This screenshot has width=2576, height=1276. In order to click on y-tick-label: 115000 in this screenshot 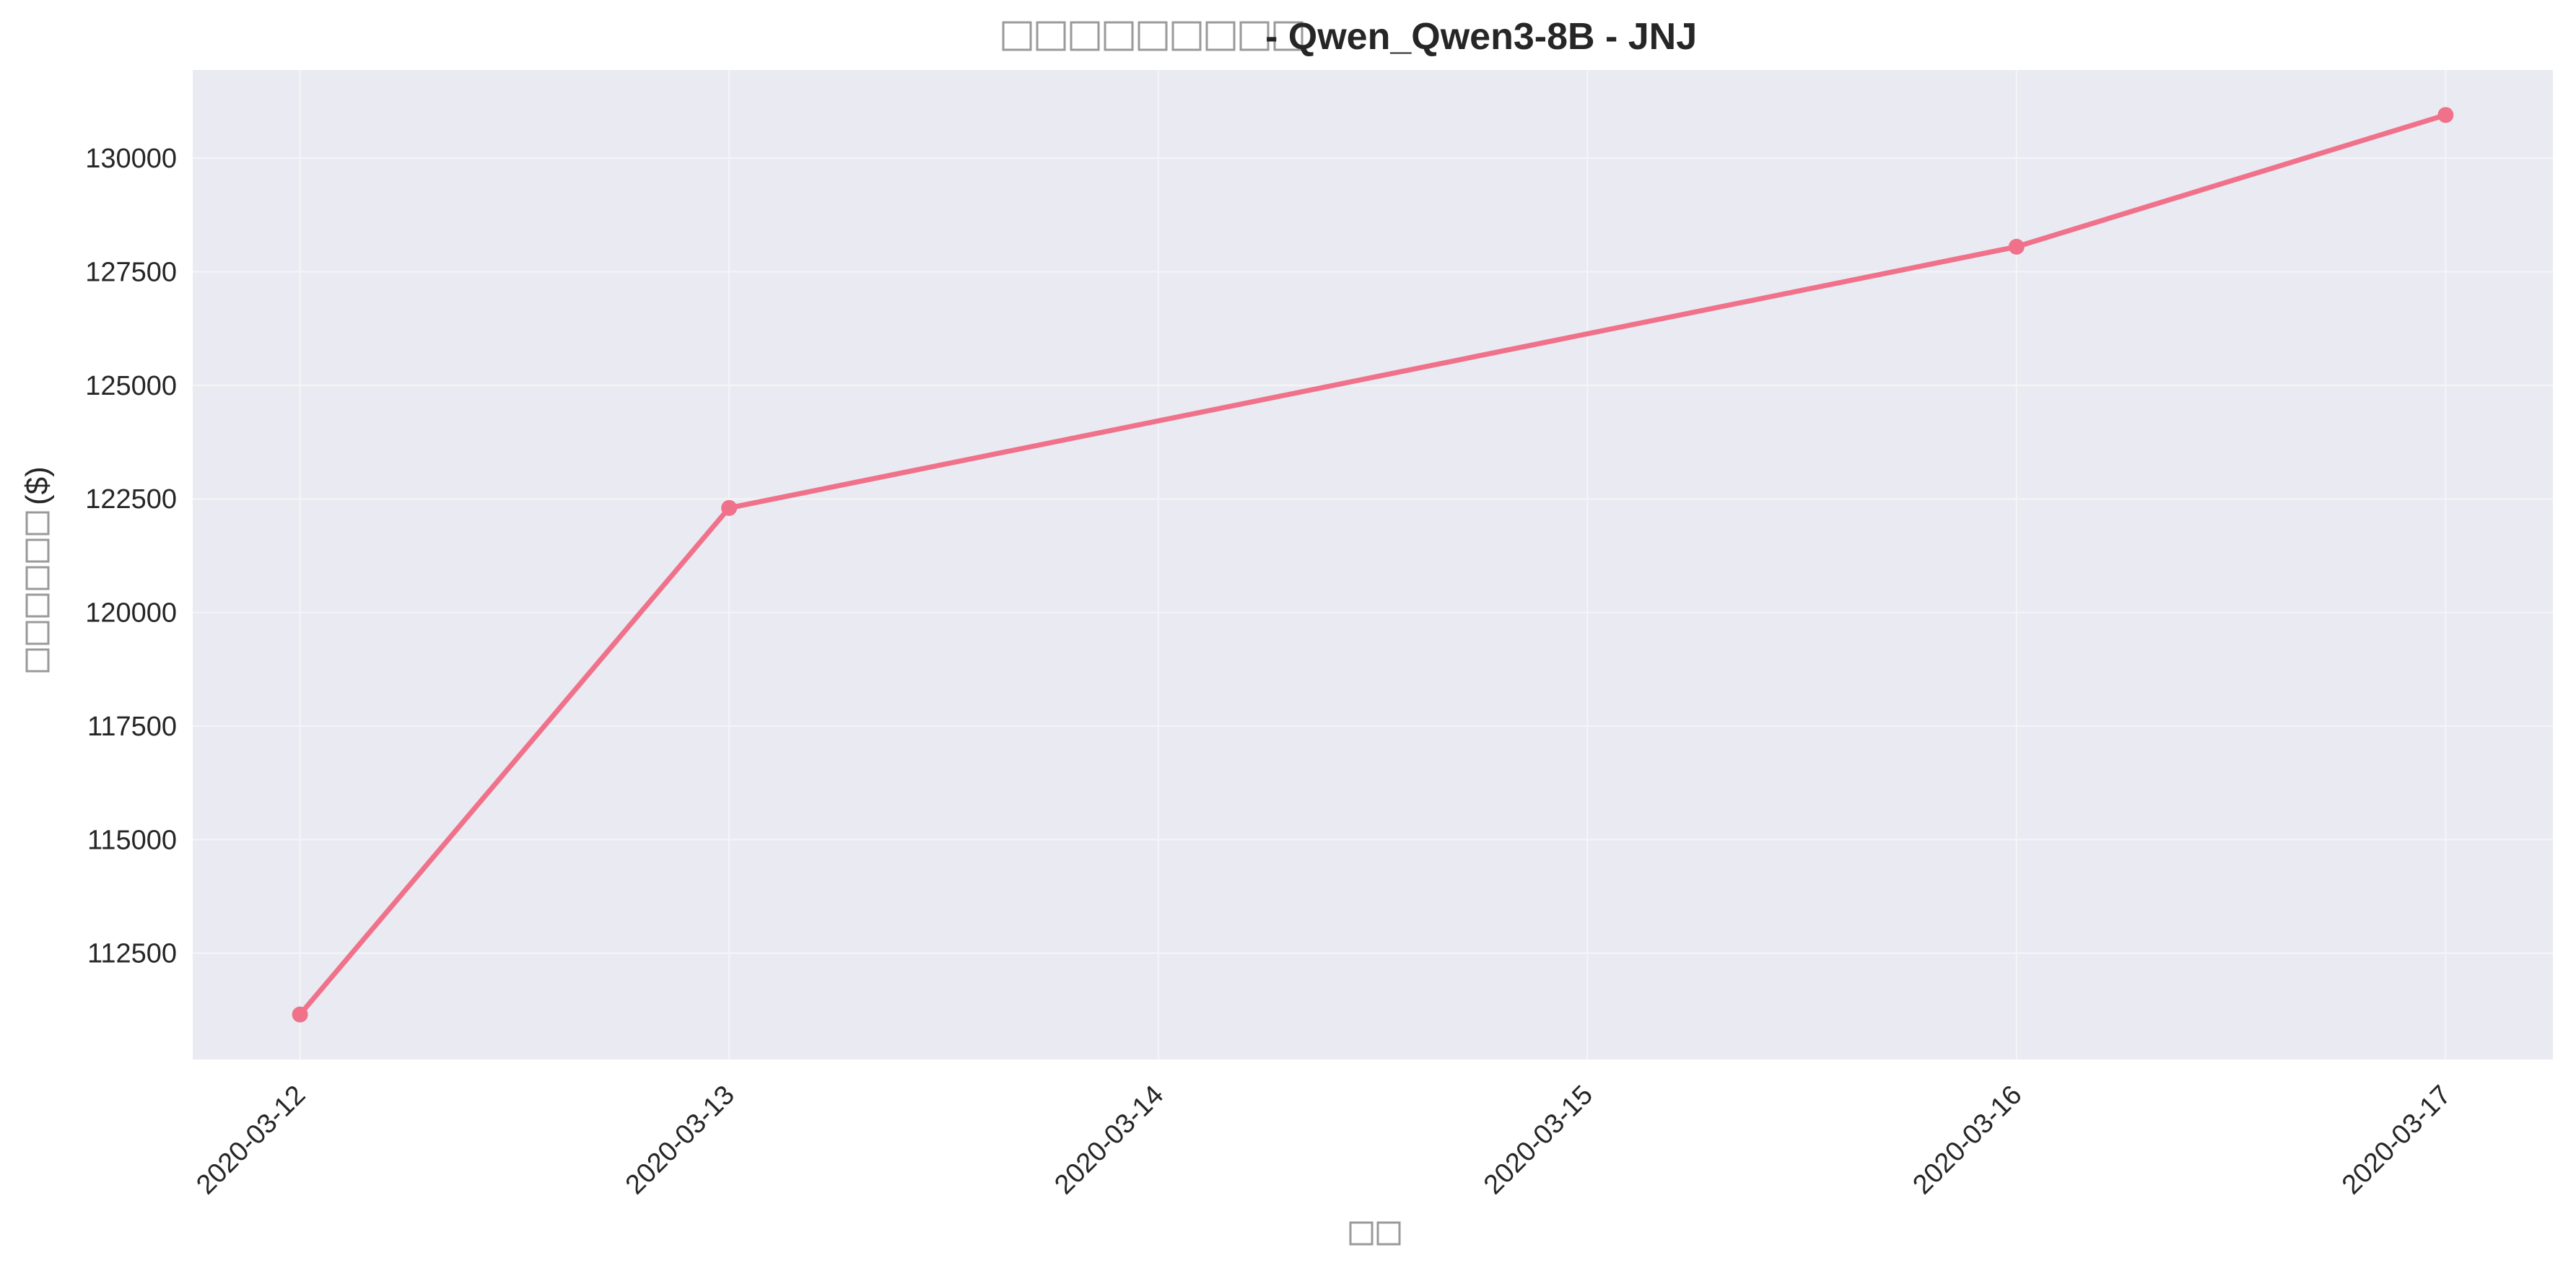, I will do `click(132, 840)`.